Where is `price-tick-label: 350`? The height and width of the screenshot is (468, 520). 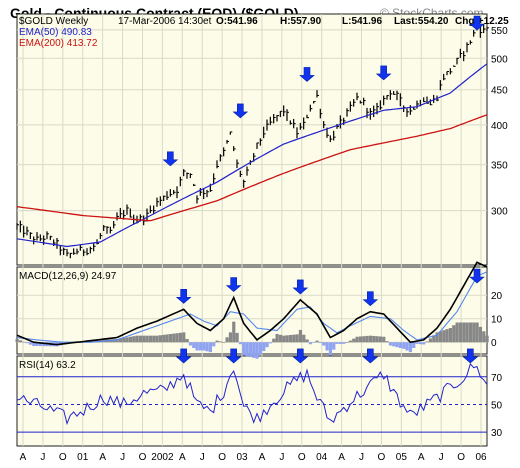 price-tick-label: 350 is located at coordinates (499, 166).